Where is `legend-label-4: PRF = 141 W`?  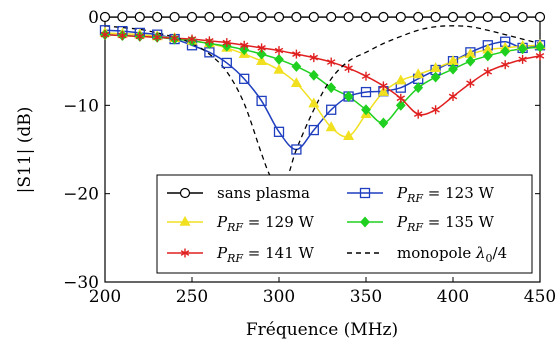 legend-label-4: PRF = 141 W is located at coordinates (265, 254).